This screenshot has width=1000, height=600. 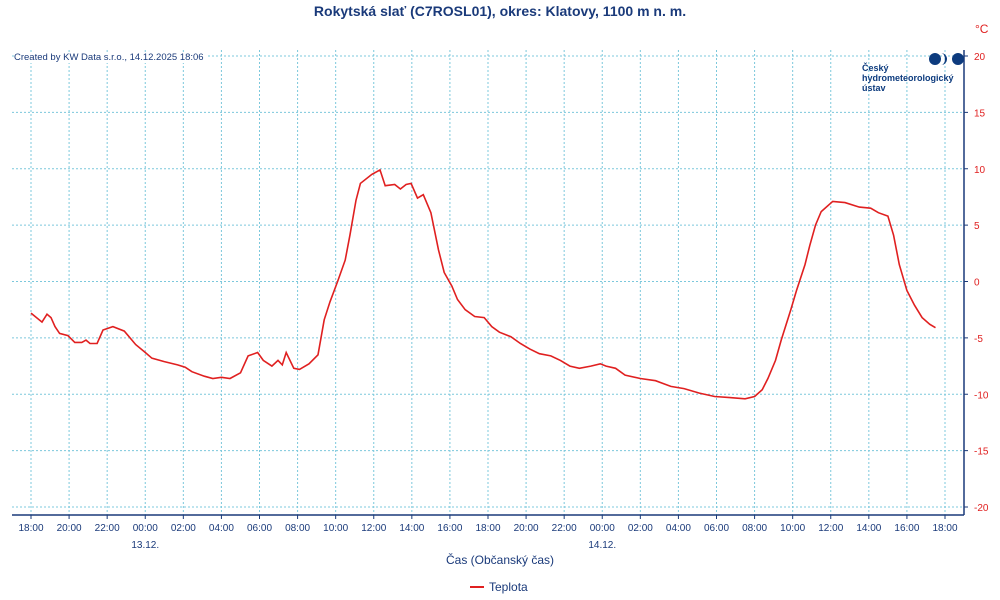 What do you see at coordinates (977, 283) in the screenshot?
I see `y-tick-label: 0` at bounding box center [977, 283].